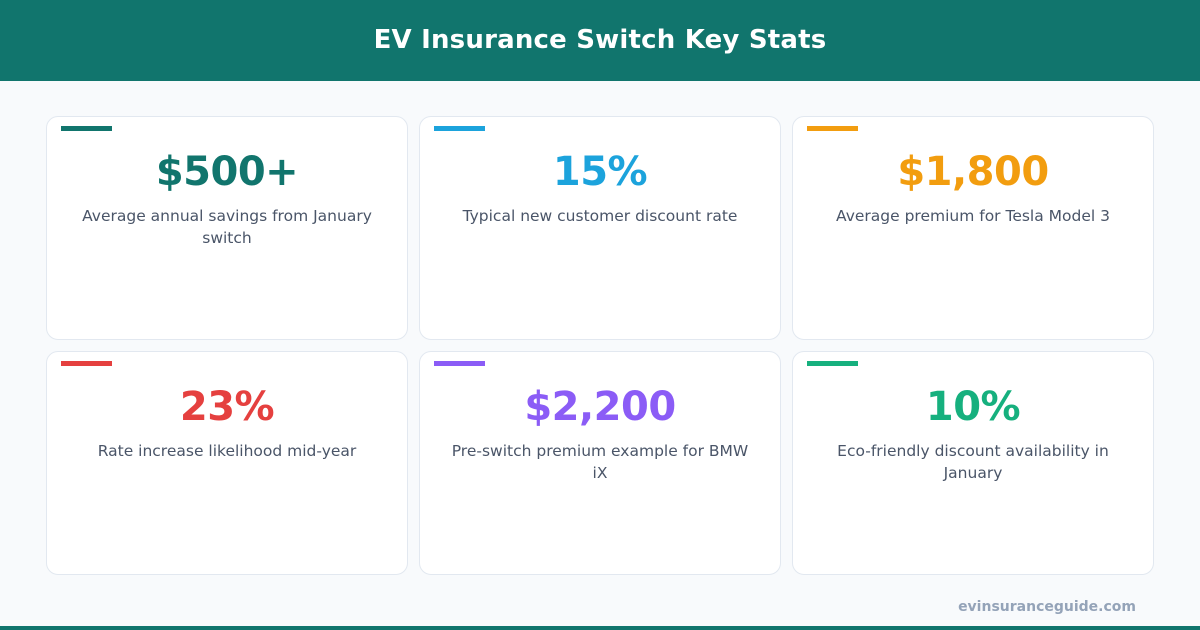 This screenshot has width=1200, height=630. Describe the element at coordinates (973, 216) in the screenshot. I see `stat-label: Average premium for Tesla Model 3` at that location.